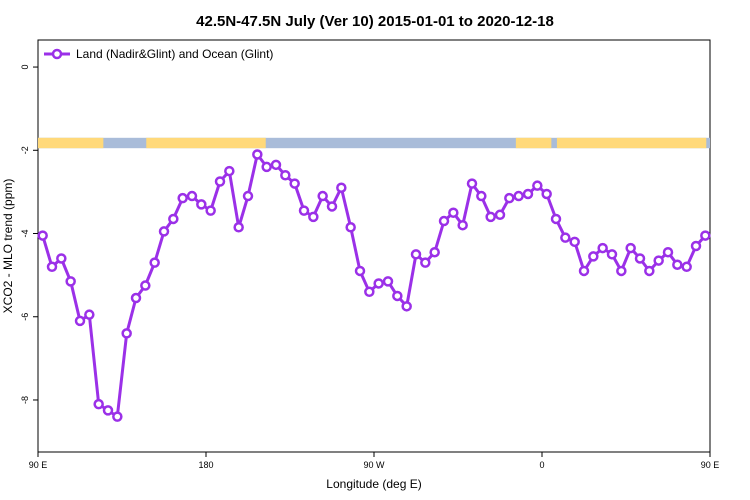  Describe the element at coordinates (374, 465) in the screenshot. I see `x-tick-label: 90 W` at that location.